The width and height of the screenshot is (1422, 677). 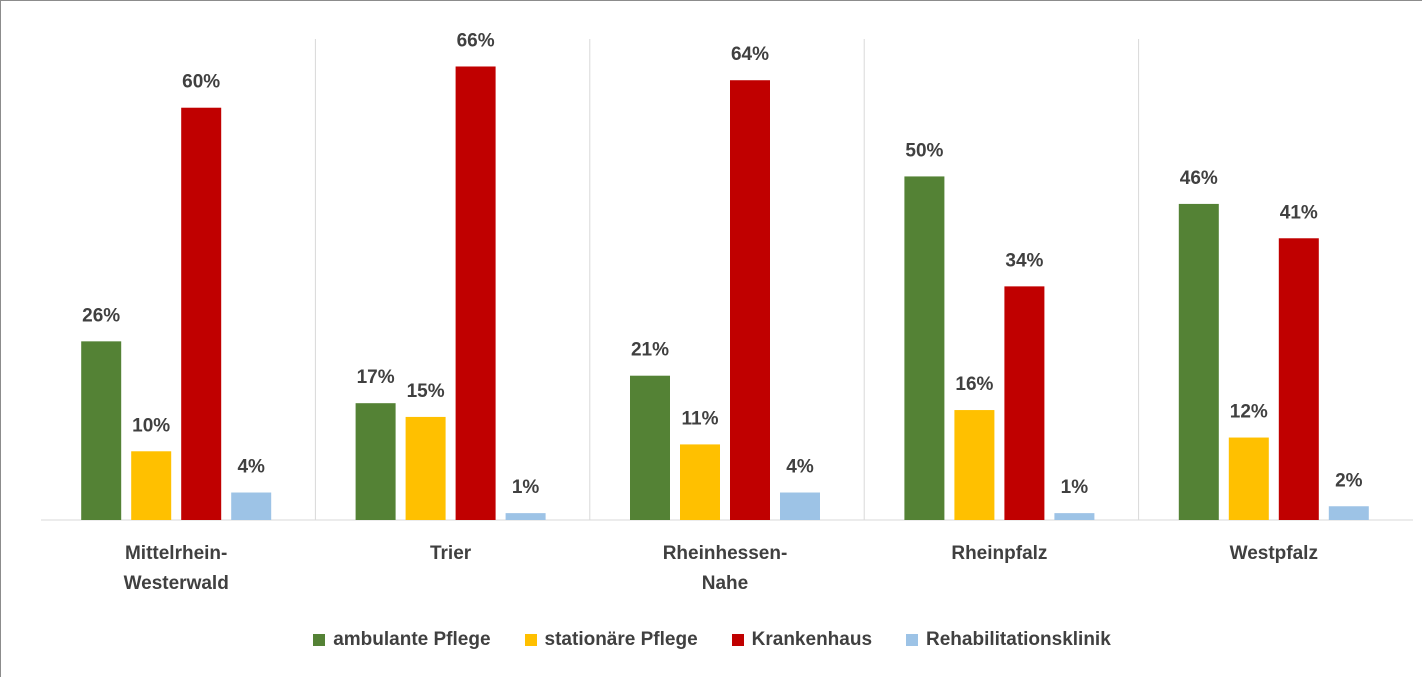 I want to click on x-tick-label: Rheinpfalz, so click(x=999, y=553).